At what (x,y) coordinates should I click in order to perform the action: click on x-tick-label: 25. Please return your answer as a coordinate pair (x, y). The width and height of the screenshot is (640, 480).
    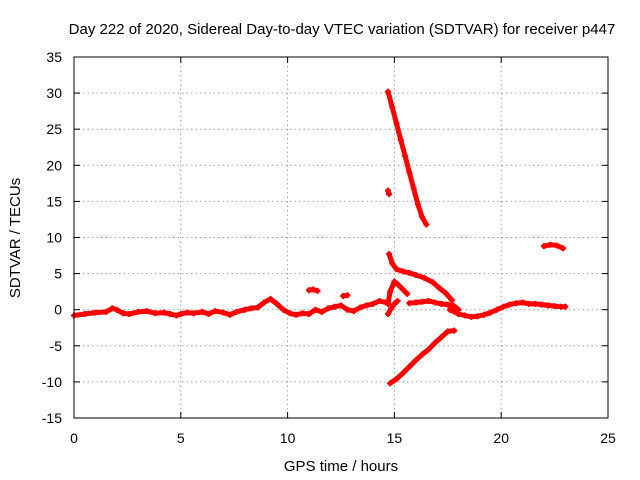
    Looking at the image, I should click on (608, 438).